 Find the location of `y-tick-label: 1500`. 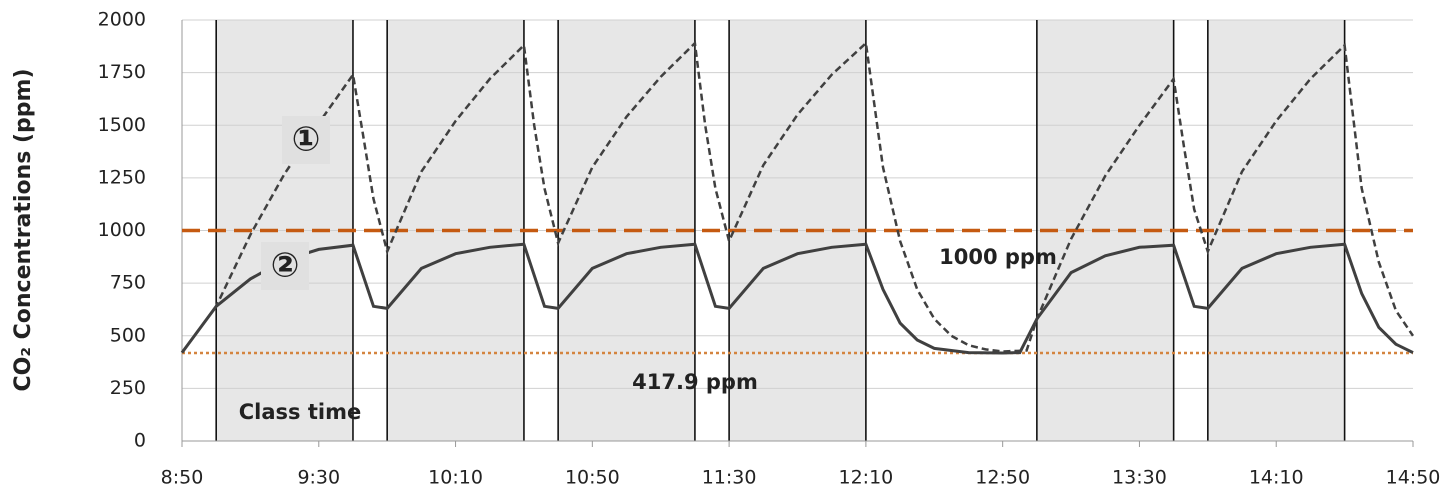

y-tick-label: 1500 is located at coordinates (122, 125).